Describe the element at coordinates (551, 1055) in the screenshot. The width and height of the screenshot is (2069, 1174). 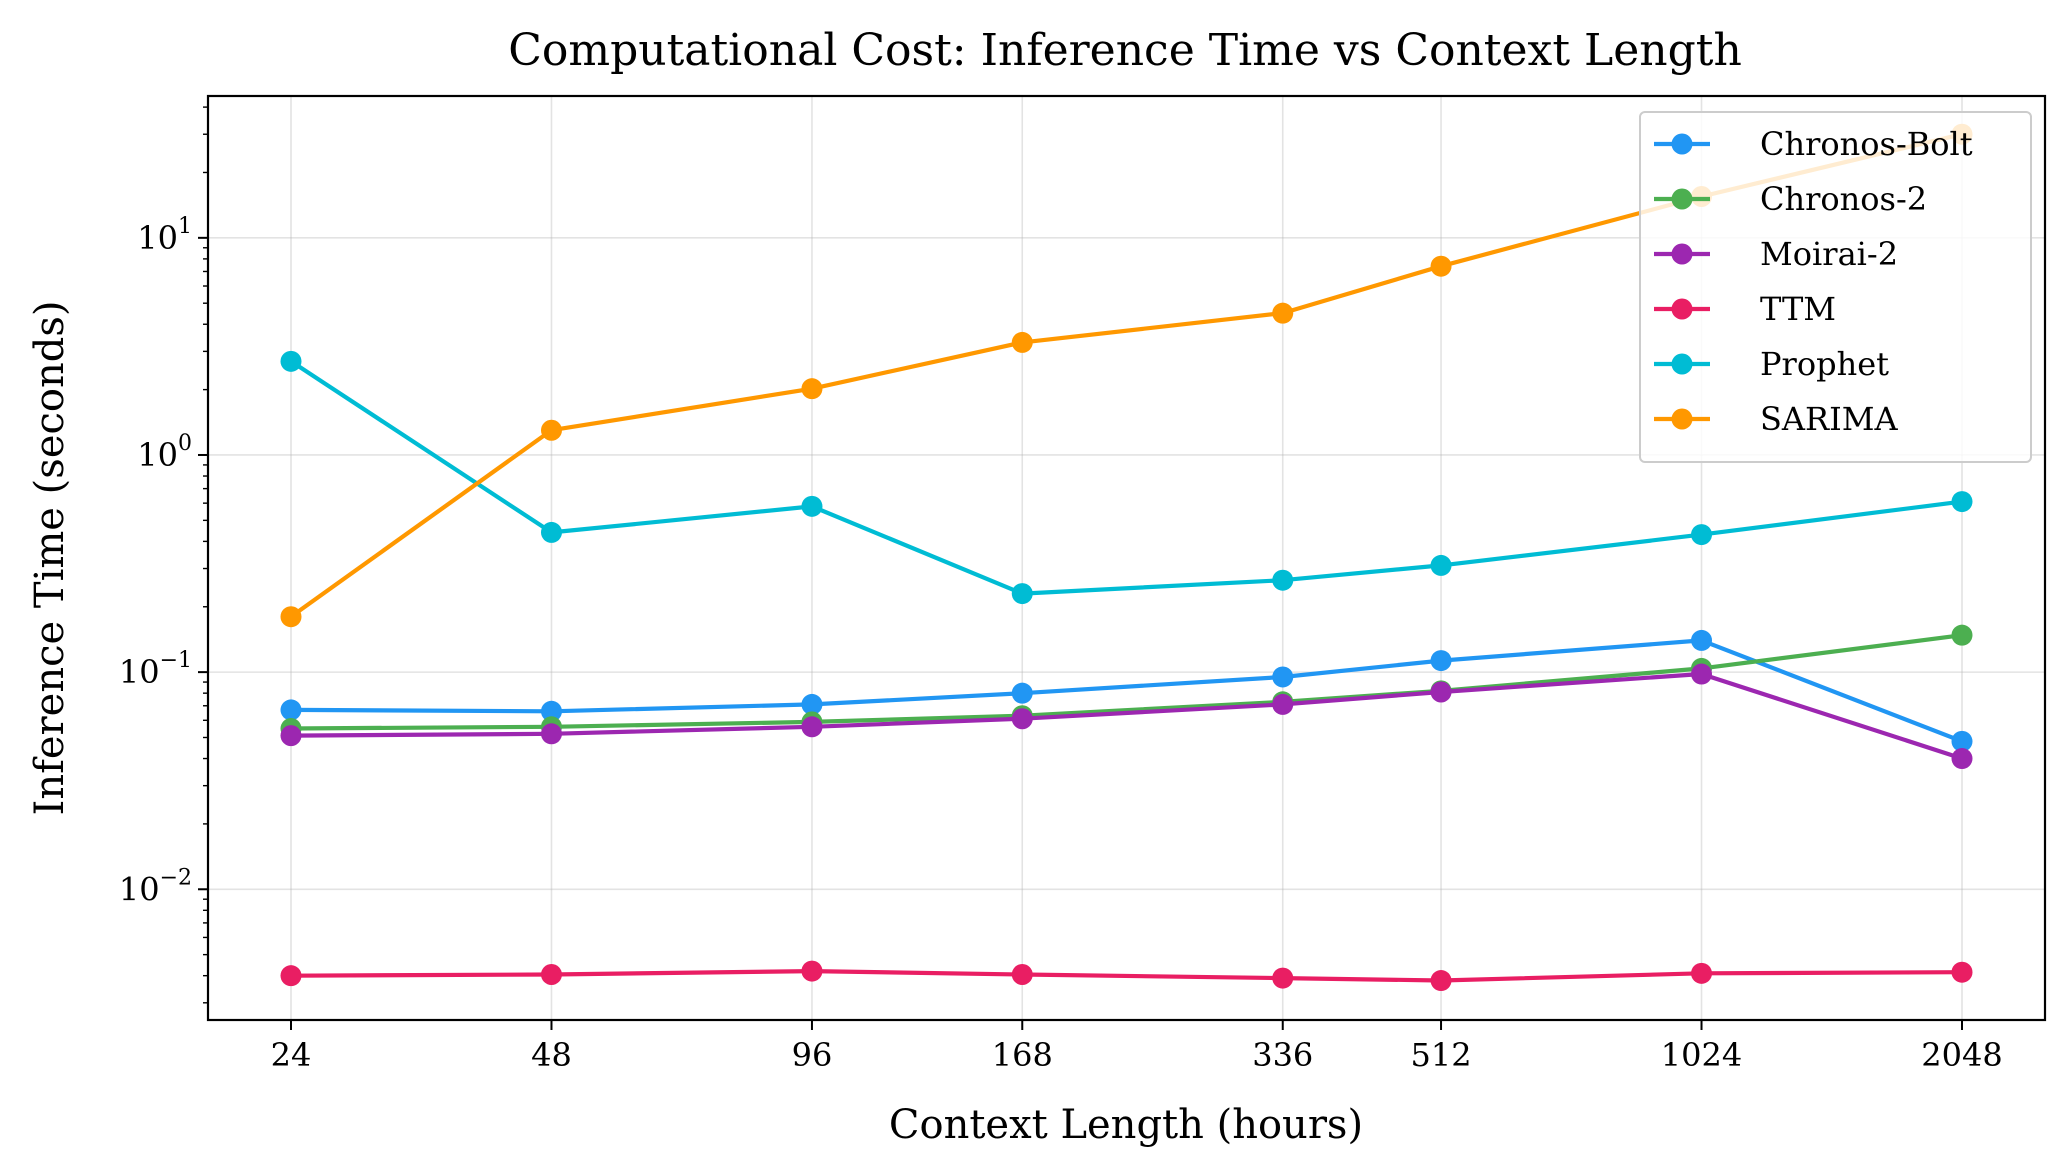
I see `x-tick-label: 48` at that location.